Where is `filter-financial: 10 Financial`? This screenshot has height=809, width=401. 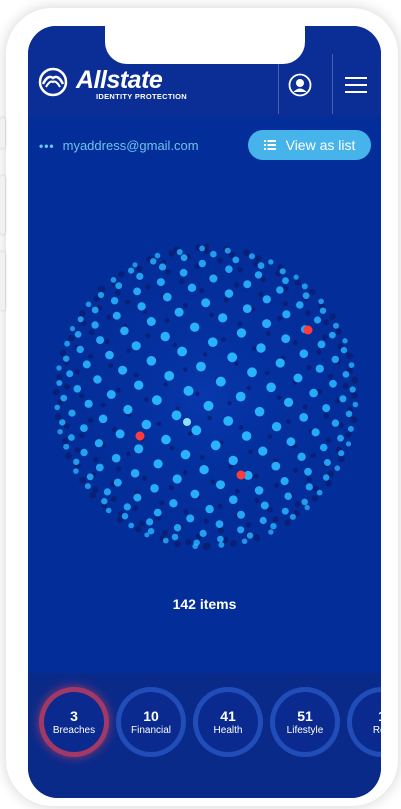
filter-financial: 10 Financial is located at coordinates (151, 722).